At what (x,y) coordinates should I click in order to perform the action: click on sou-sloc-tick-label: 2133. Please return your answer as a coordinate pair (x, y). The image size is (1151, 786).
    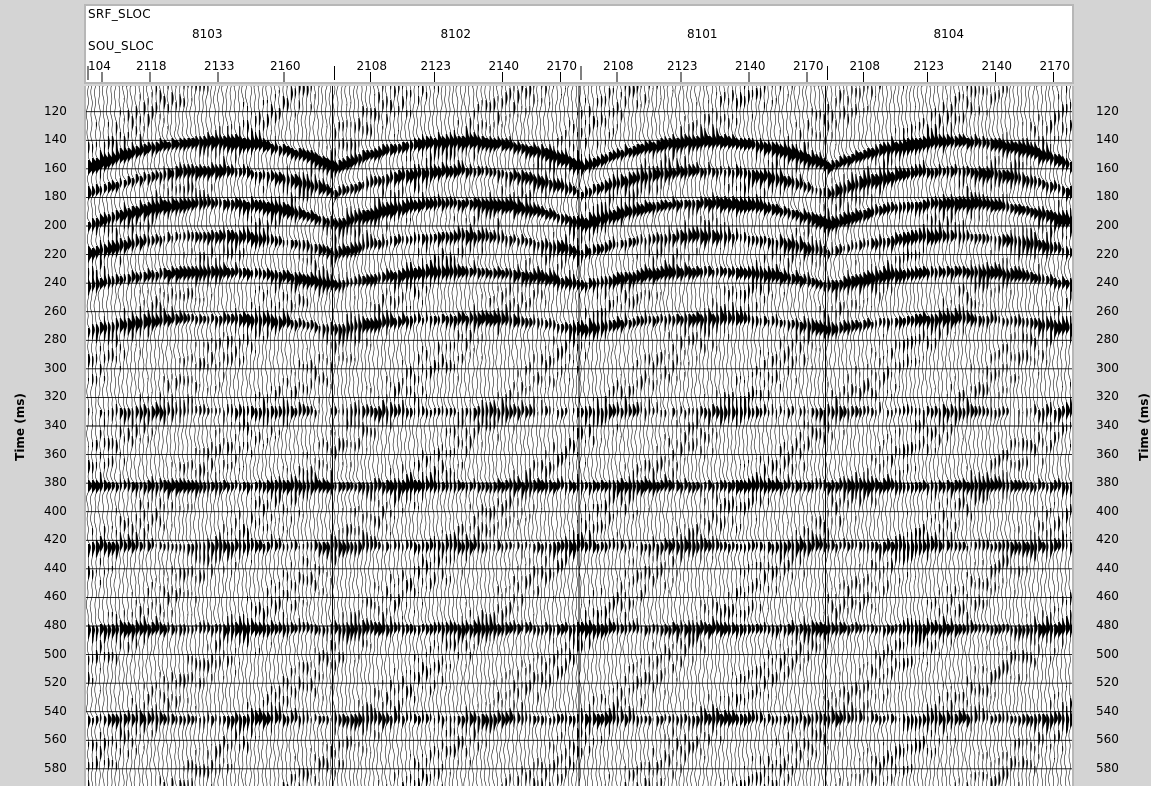
    Looking at the image, I should click on (219, 66).